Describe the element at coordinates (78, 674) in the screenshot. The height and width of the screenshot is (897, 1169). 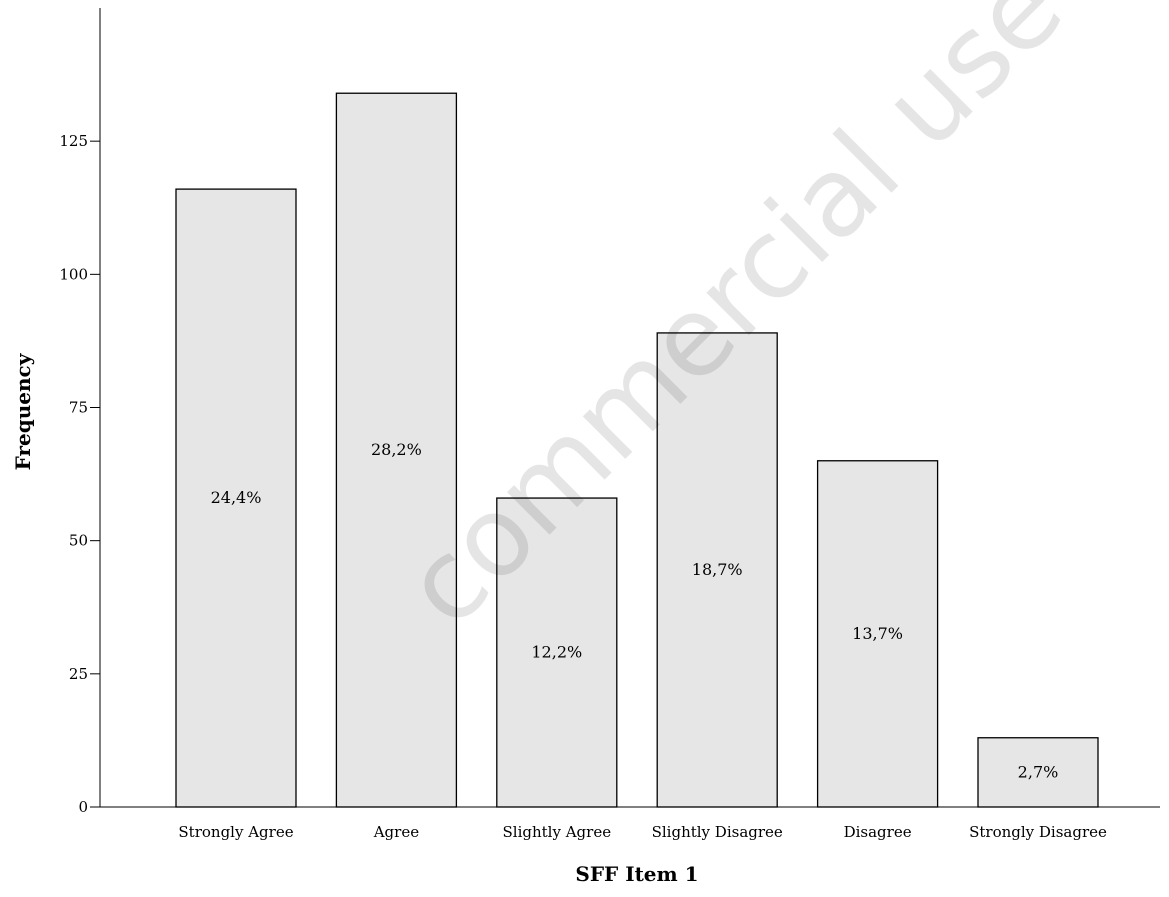
I see `y-tick-label: 25` at that location.